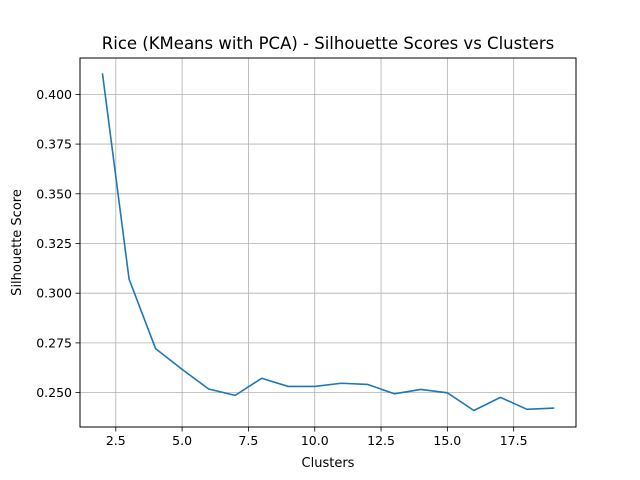 Image resolution: width=640 pixels, height=480 pixels. I want to click on y-tick-label: 0.275, so click(54, 342).